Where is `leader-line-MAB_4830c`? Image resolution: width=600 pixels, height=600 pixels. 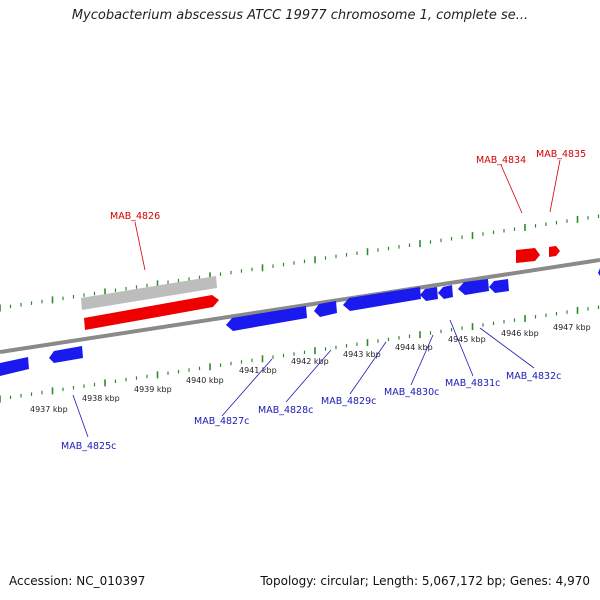 leader-line-MAB_4830c is located at coordinates (422, 360).